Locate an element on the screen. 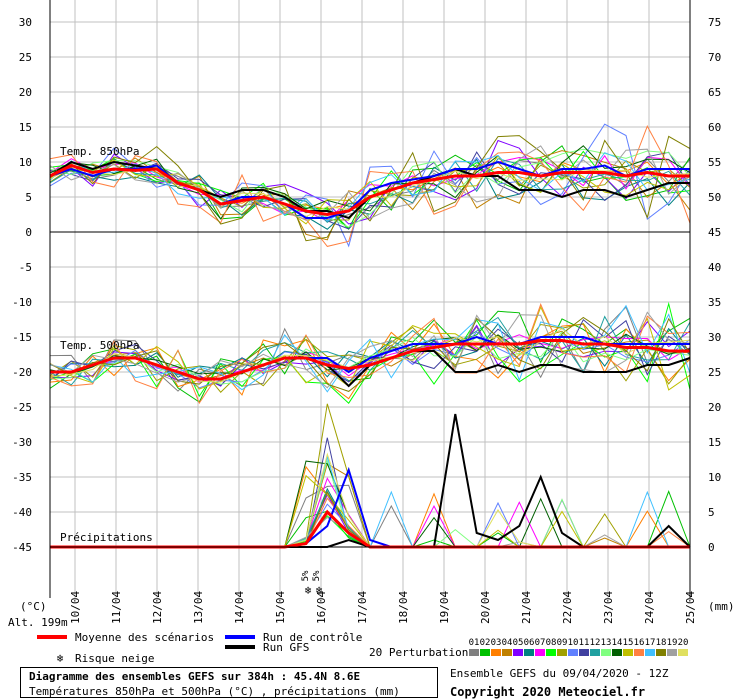 The height and width of the screenshot is (700, 740). x-tick-label: 14/04 is located at coordinates (239, 607).